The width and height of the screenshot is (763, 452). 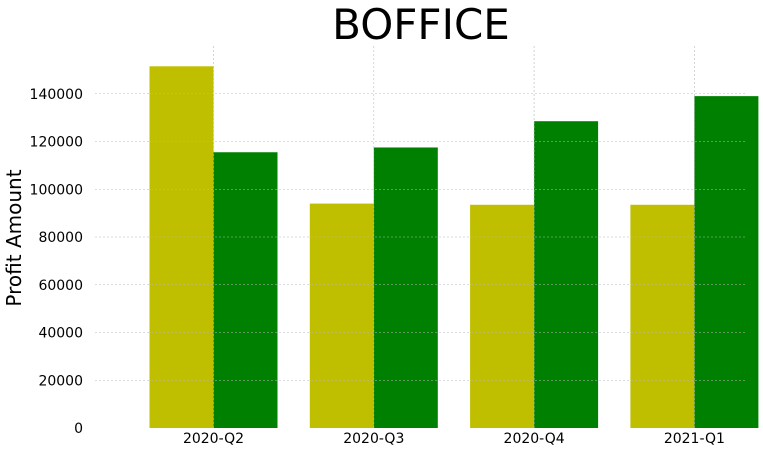 I want to click on y-tick-label: 100000, so click(x=56, y=190).